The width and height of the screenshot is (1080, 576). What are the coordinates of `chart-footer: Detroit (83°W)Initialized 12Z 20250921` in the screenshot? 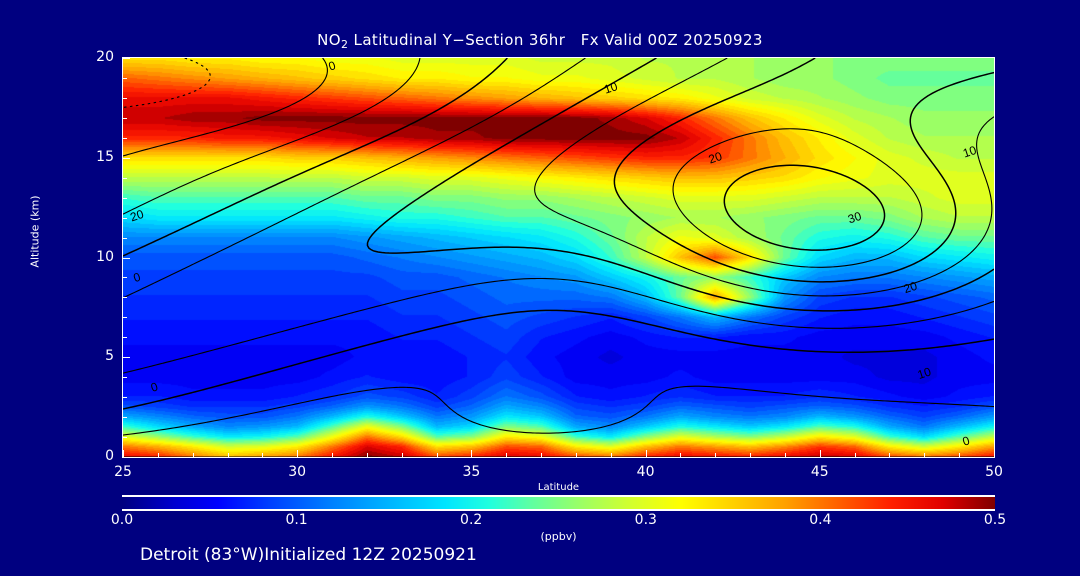 It's located at (308, 555).